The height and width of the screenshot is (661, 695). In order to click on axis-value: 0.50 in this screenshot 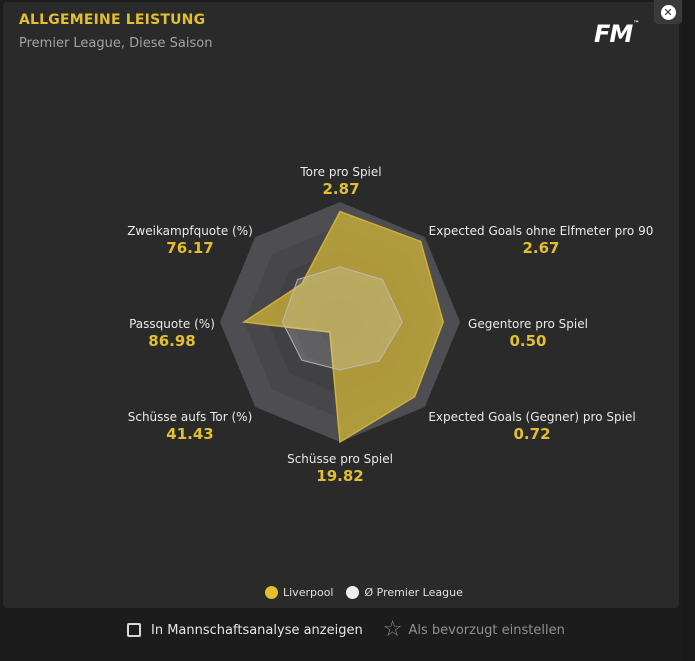, I will do `click(528, 341)`.